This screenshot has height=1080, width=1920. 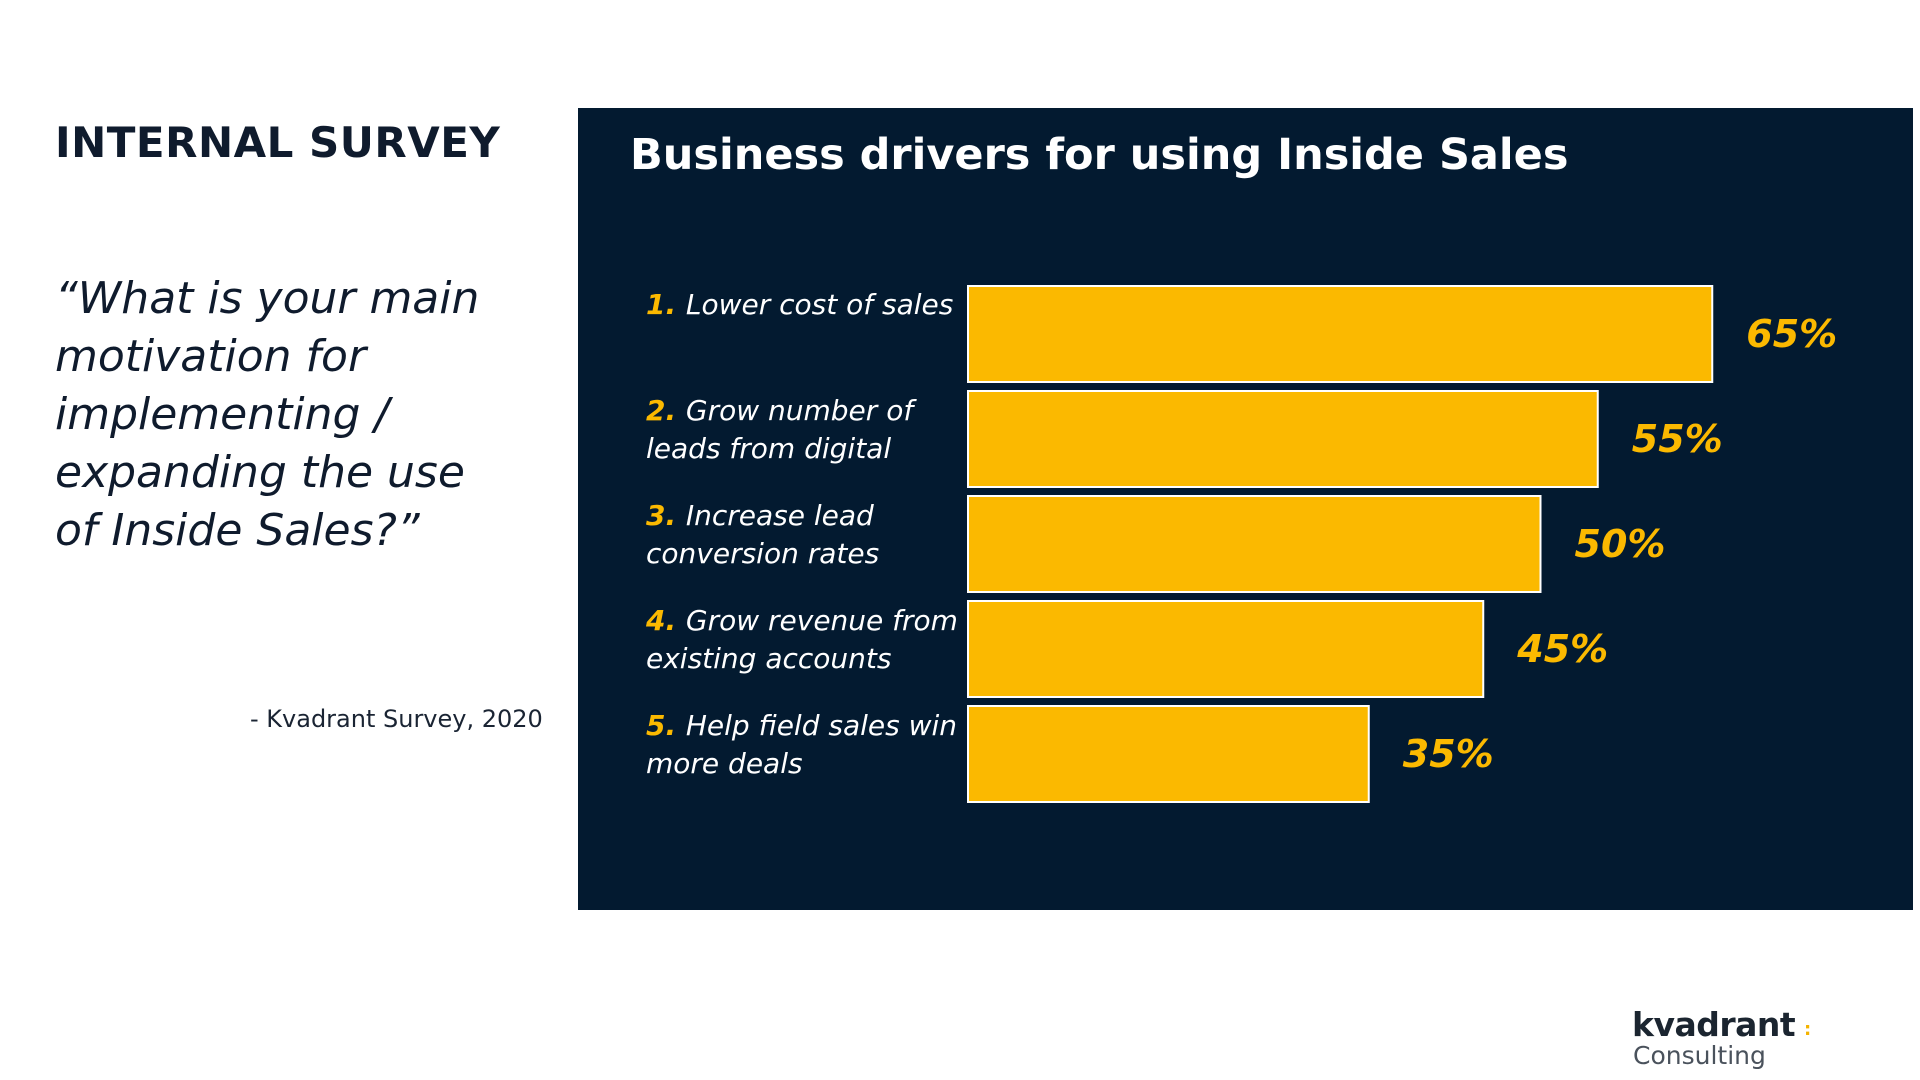 I want to click on category-label-3-line-2: conversion rates, so click(x=762, y=553).